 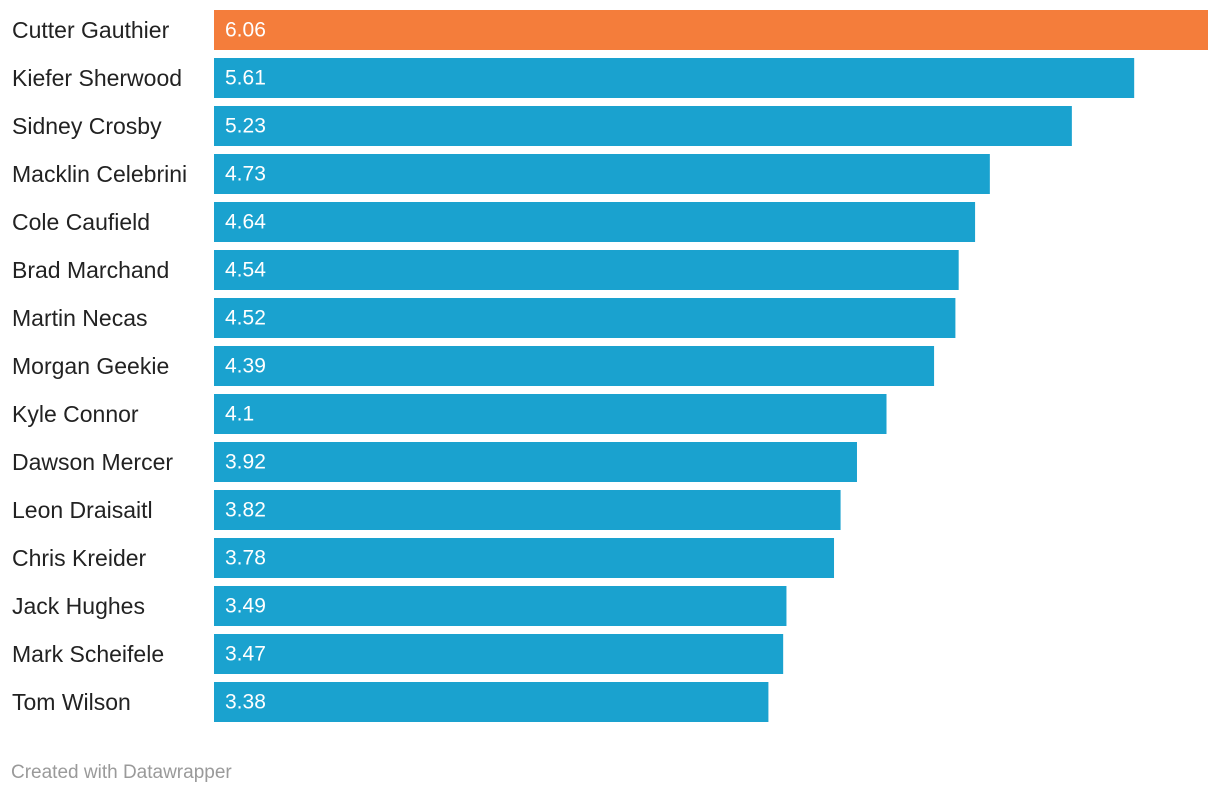 What do you see at coordinates (245, 462) in the screenshot?
I see `bar-value-label: 3.92` at bounding box center [245, 462].